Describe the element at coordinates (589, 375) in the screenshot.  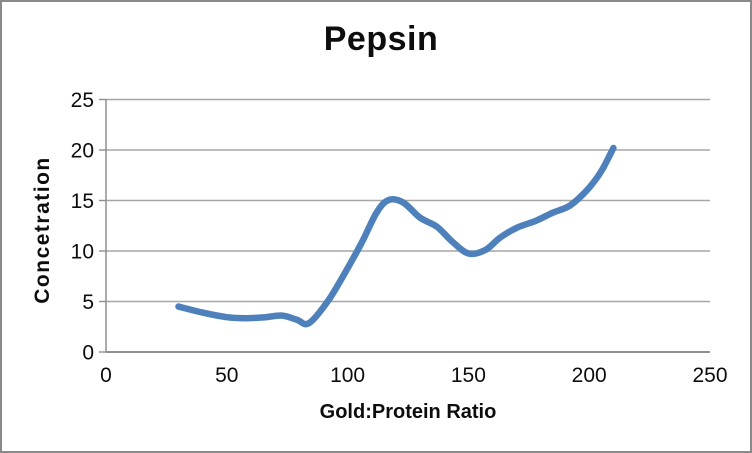
I see `x-tick-label-200: 200` at that location.